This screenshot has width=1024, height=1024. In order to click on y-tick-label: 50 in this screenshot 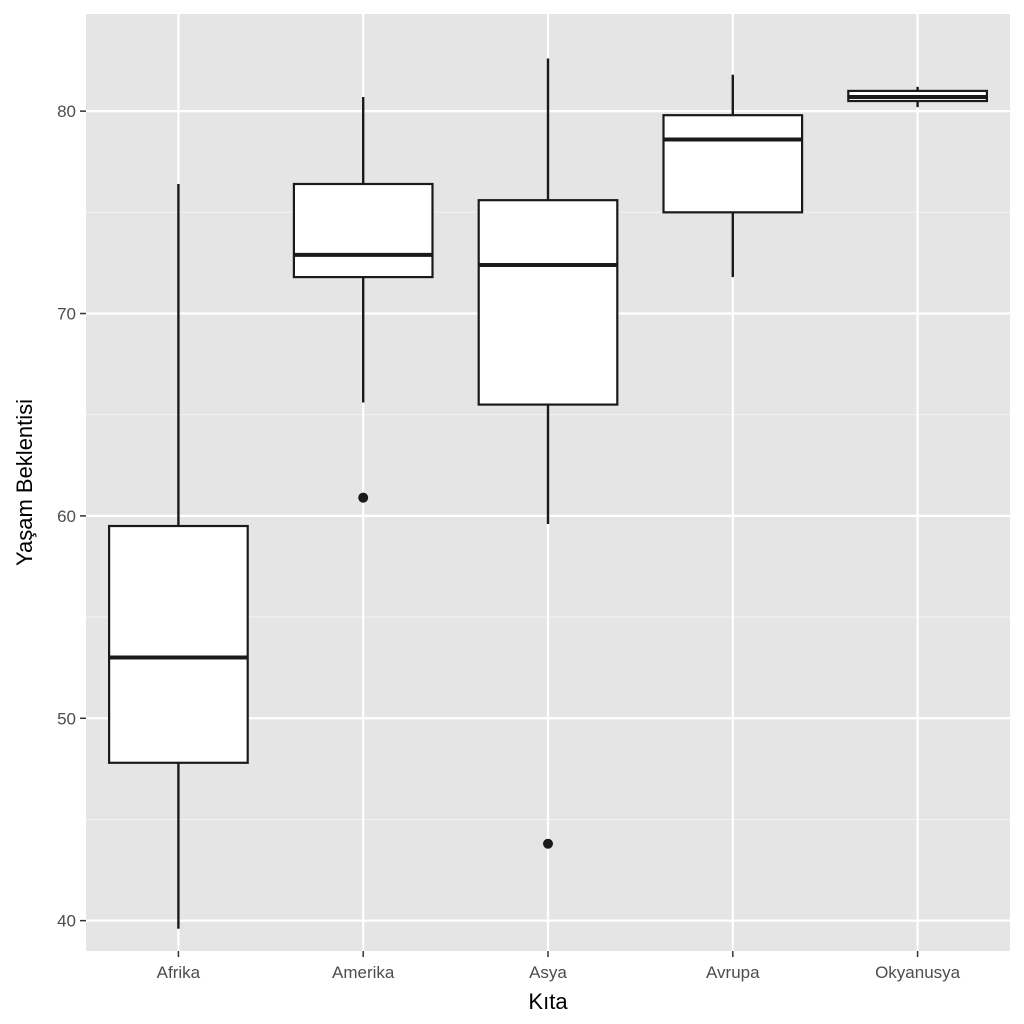, I will do `click(66, 718)`.